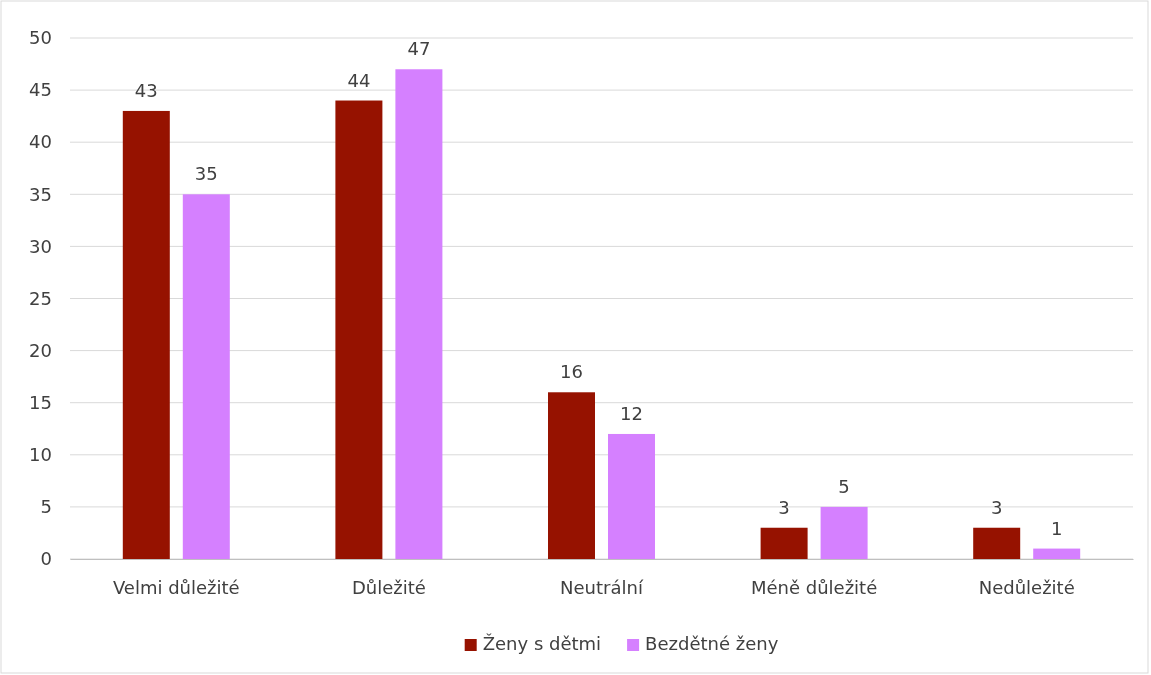 Image resolution: width=1151 pixels, height=675 pixels. Describe the element at coordinates (176, 587) in the screenshot. I see `x-tick-label: Velmi důležité` at that location.